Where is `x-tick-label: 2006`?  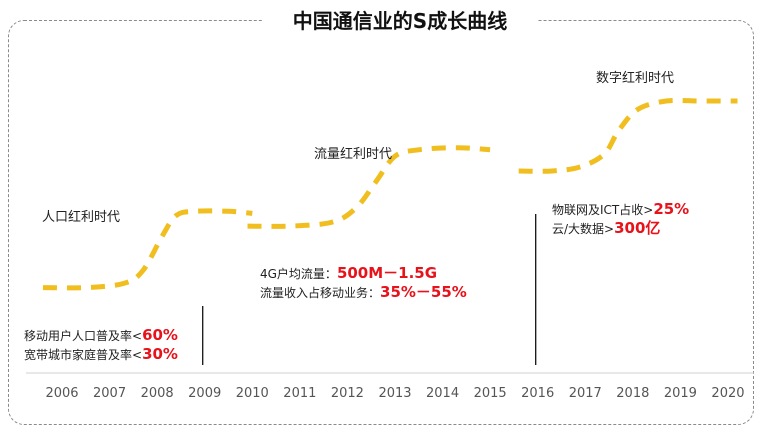 x-tick-label: 2006 is located at coordinates (61, 393).